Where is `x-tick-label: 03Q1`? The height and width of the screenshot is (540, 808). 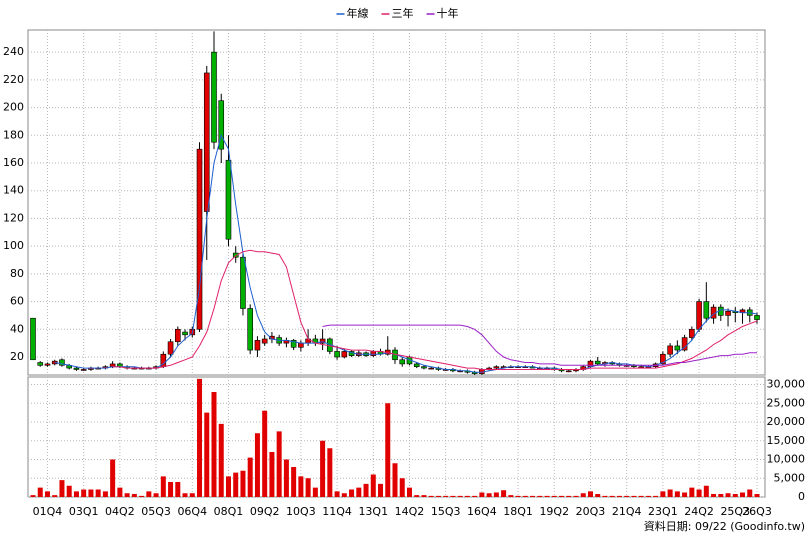
x-tick-label: 03Q1 is located at coordinates (84, 511).